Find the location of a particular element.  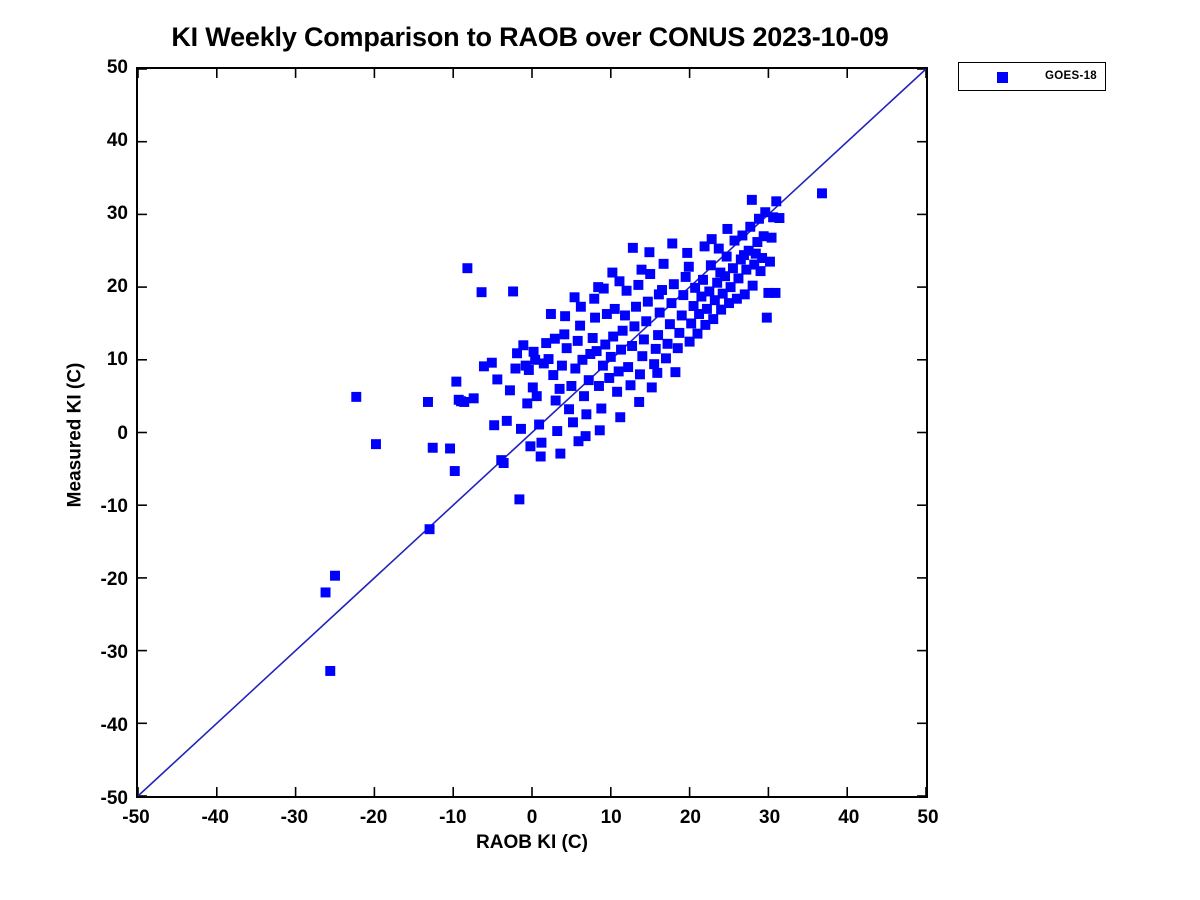

y-axis-title: Measured KI (C) is located at coordinates (75, 435).